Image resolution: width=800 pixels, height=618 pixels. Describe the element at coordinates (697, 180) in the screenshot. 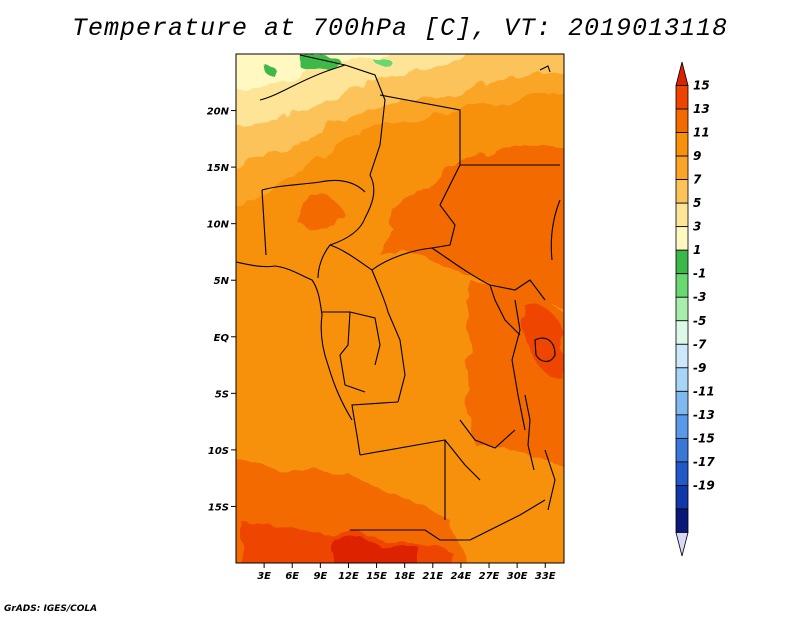

I see `colorbar-label: 7` at that location.